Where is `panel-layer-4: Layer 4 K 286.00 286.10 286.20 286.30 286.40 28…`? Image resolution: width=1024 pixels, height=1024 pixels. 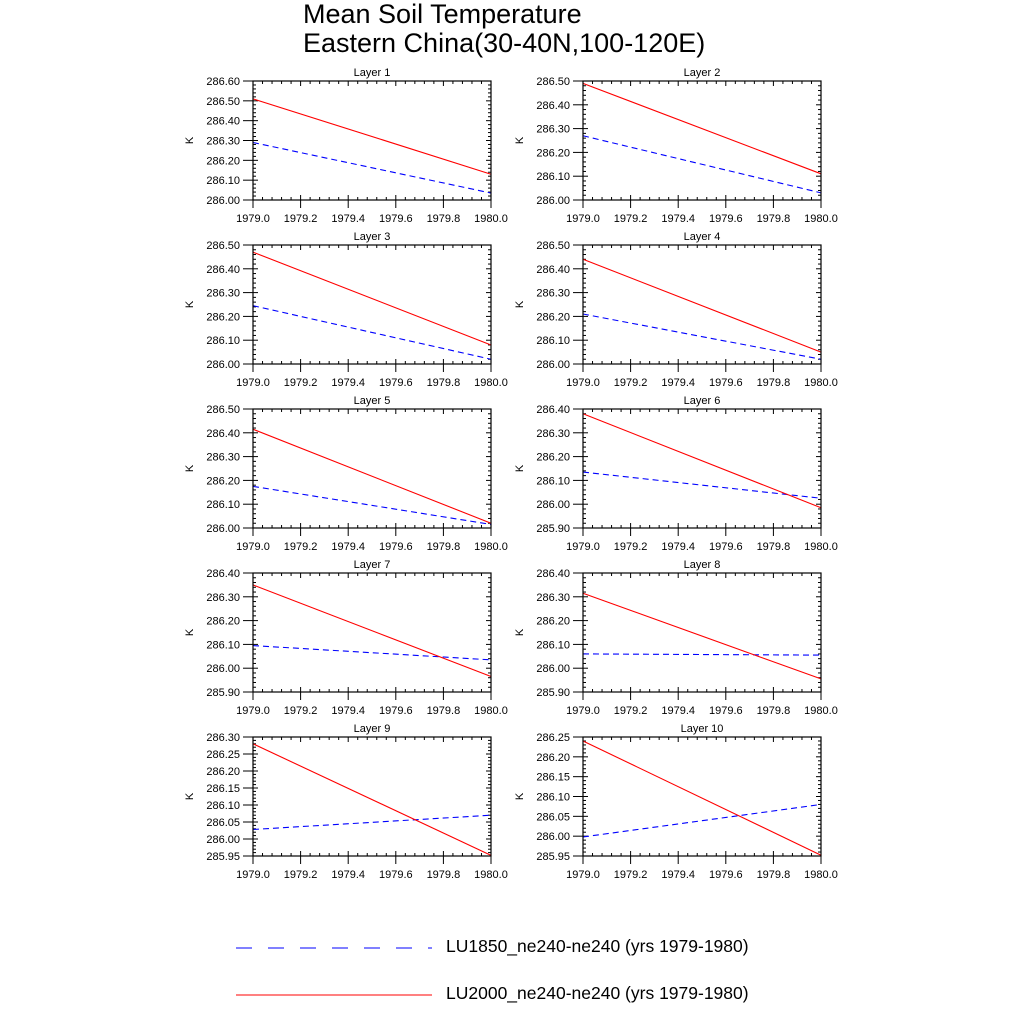 panel-layer-4: Layer 4 K 286.00 286.10 286.20 286.30 286.40 28… is located at coordinates (676, 310).